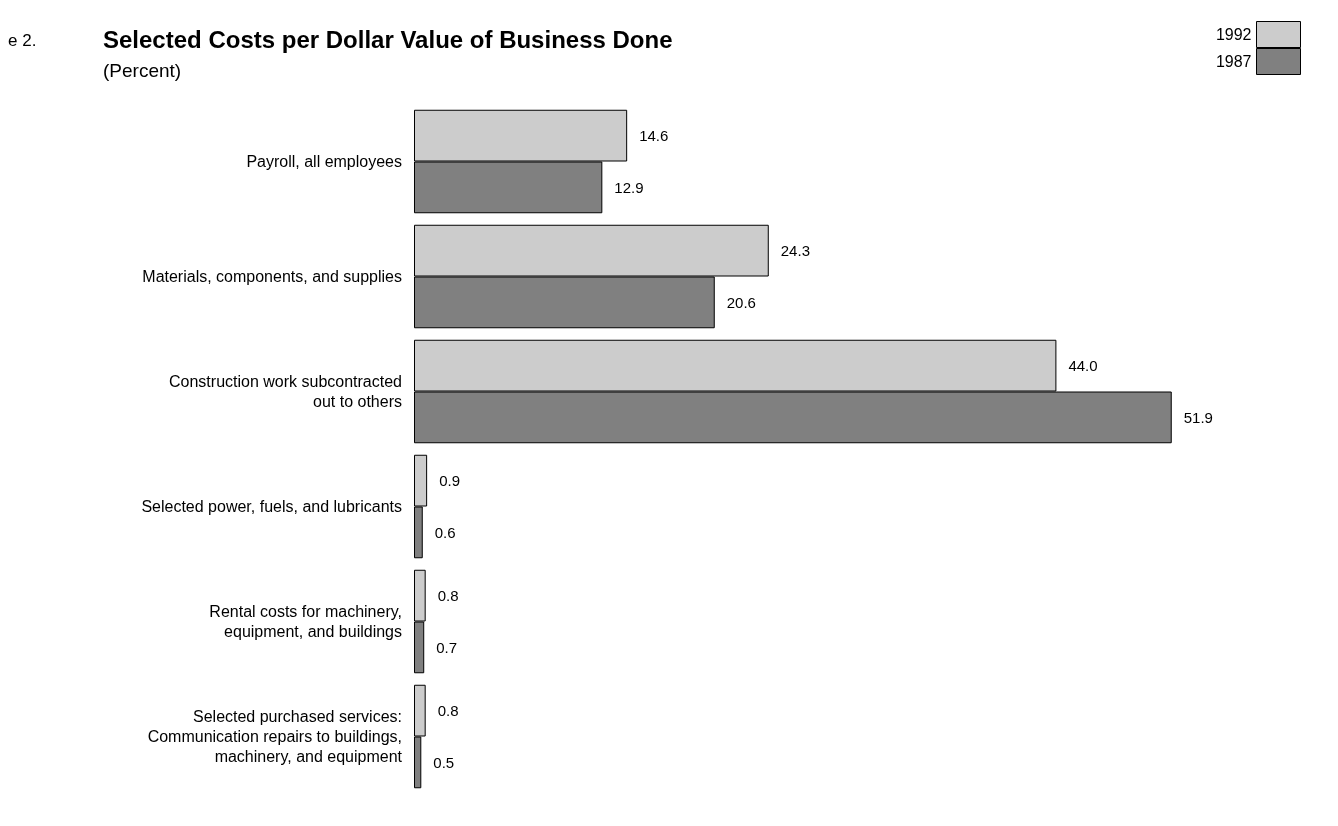 Image resolution: width=1338 pixels, height=826 pixels. I want to click on text: (Percent), so click(142, 70).